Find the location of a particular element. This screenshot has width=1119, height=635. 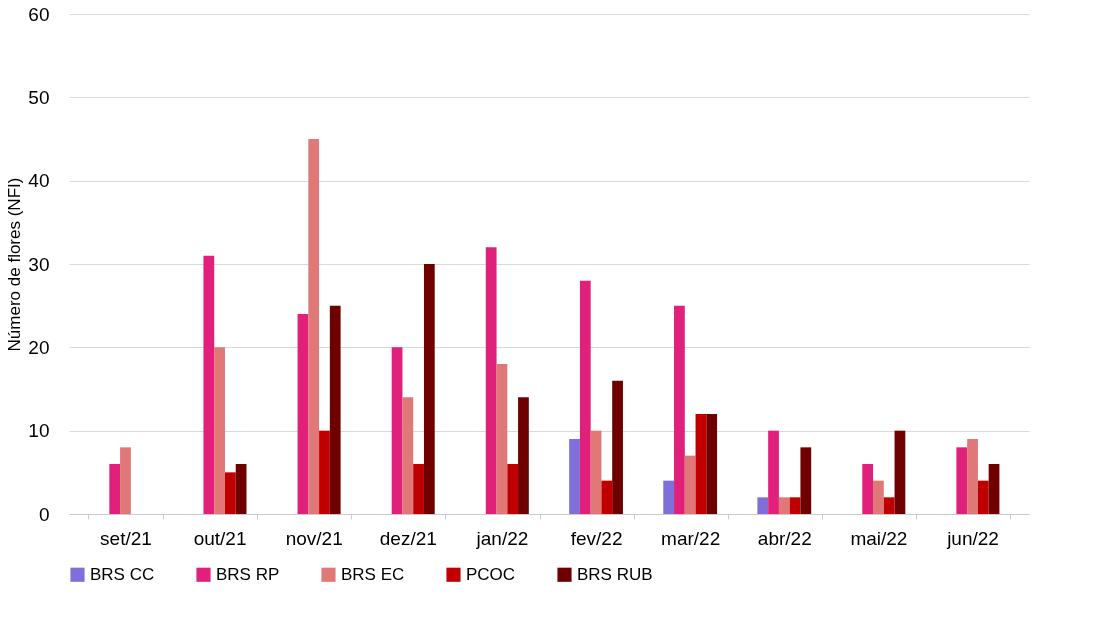

x-tick-label: abr/22 is located at coordinates (784, 538).